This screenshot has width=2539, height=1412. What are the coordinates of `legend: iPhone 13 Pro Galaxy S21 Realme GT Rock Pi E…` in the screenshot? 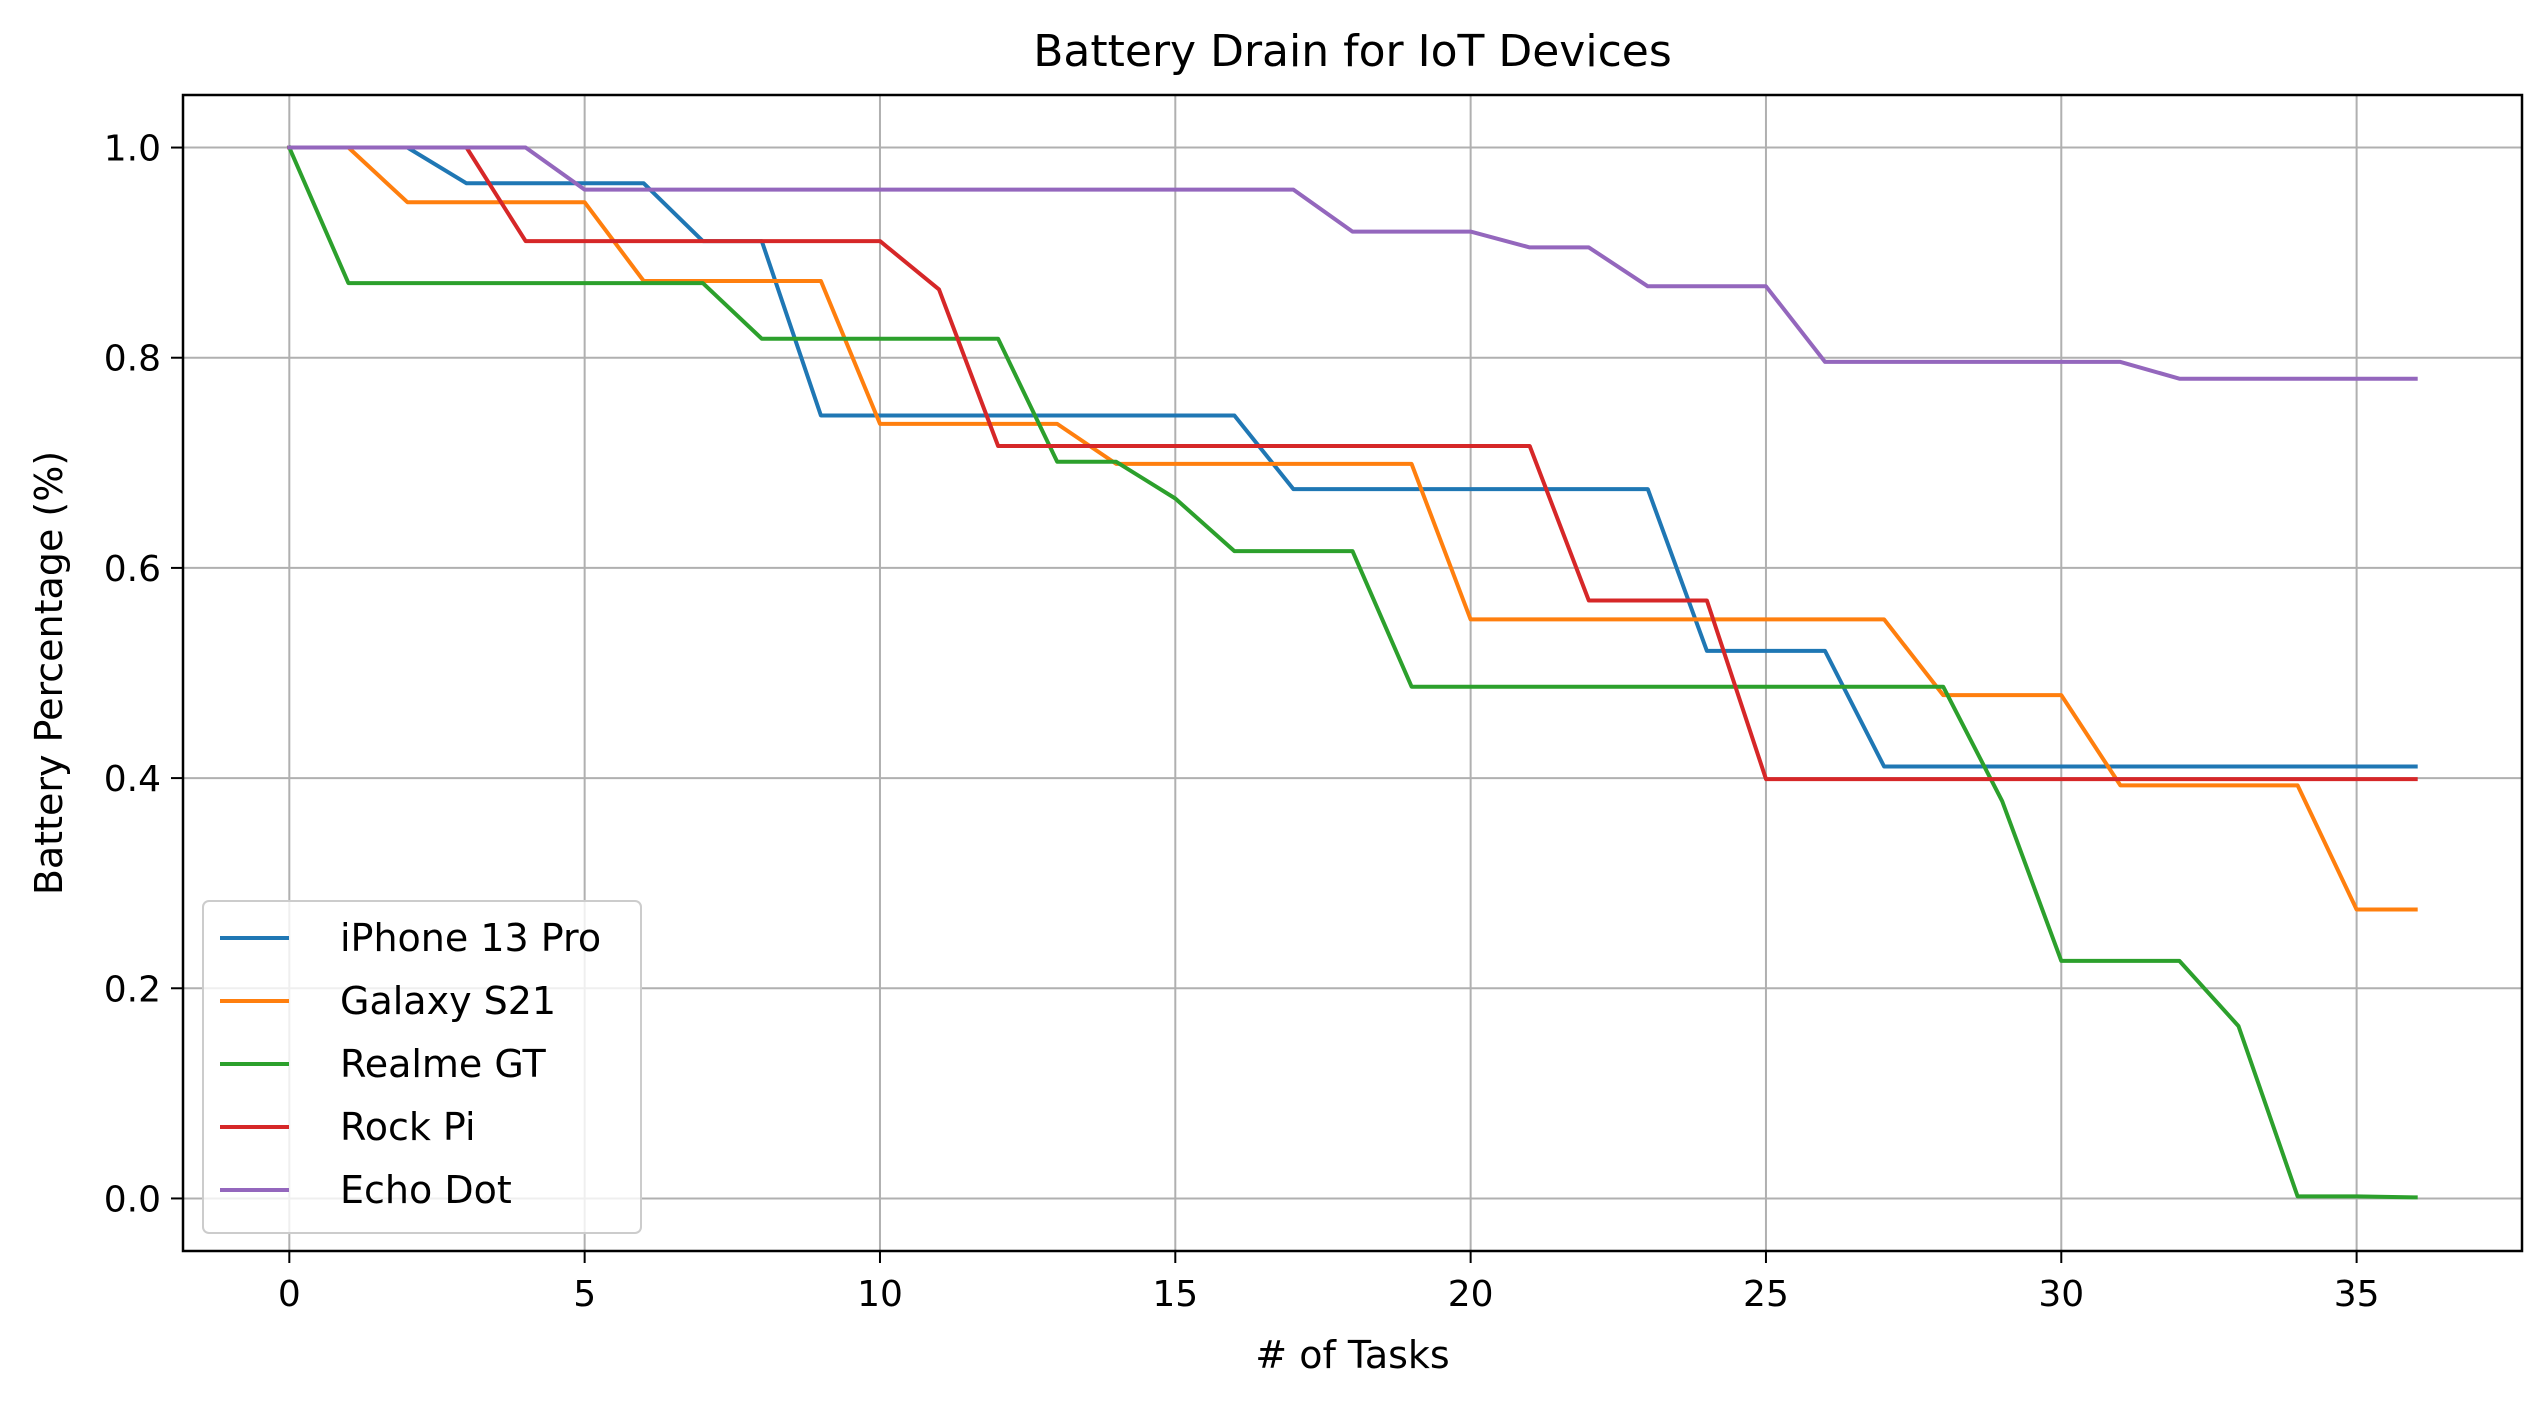 It's located at (422, 1067).